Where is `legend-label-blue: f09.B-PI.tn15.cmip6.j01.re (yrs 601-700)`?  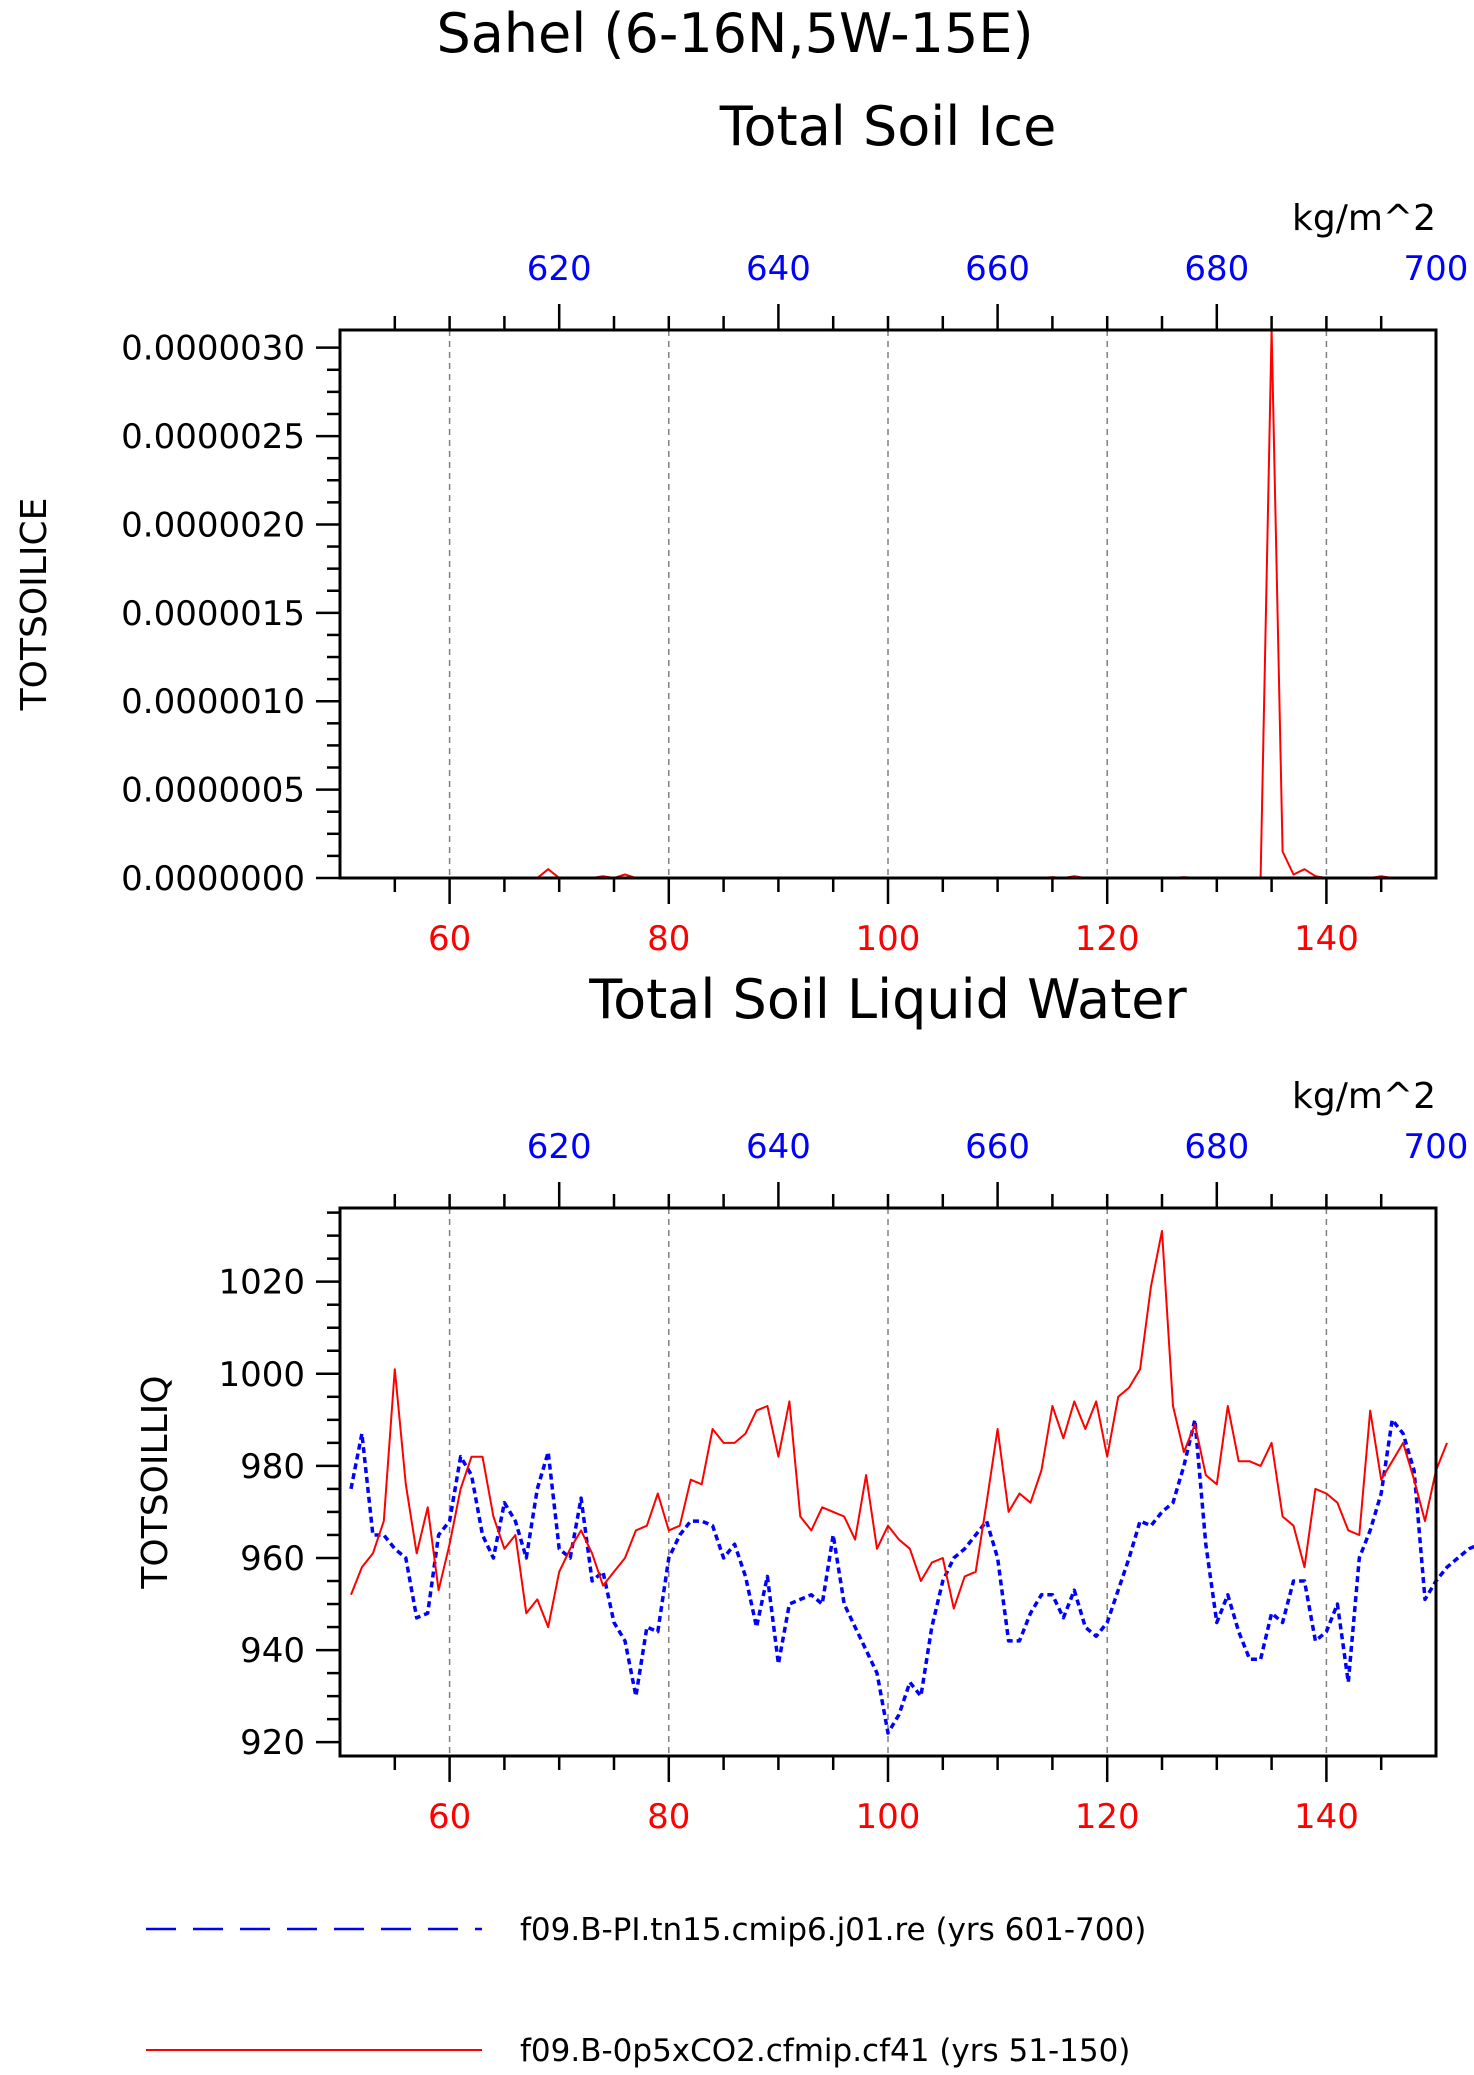 legend-label-blue: f09.B-PI.tn15.cmip6.j01.re (yrs 601-700) is located at coordinates (833, 1930).